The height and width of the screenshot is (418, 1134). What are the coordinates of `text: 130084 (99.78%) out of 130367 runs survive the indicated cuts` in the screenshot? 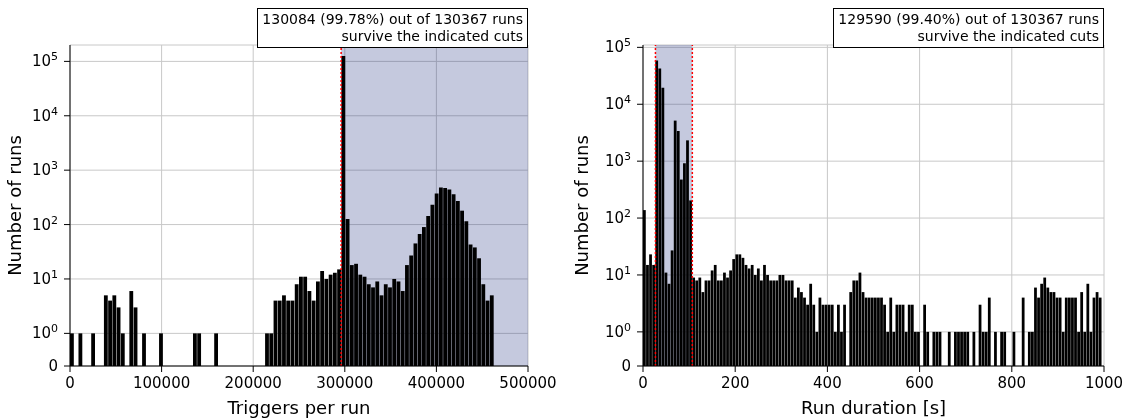 It's located at (392, 28).